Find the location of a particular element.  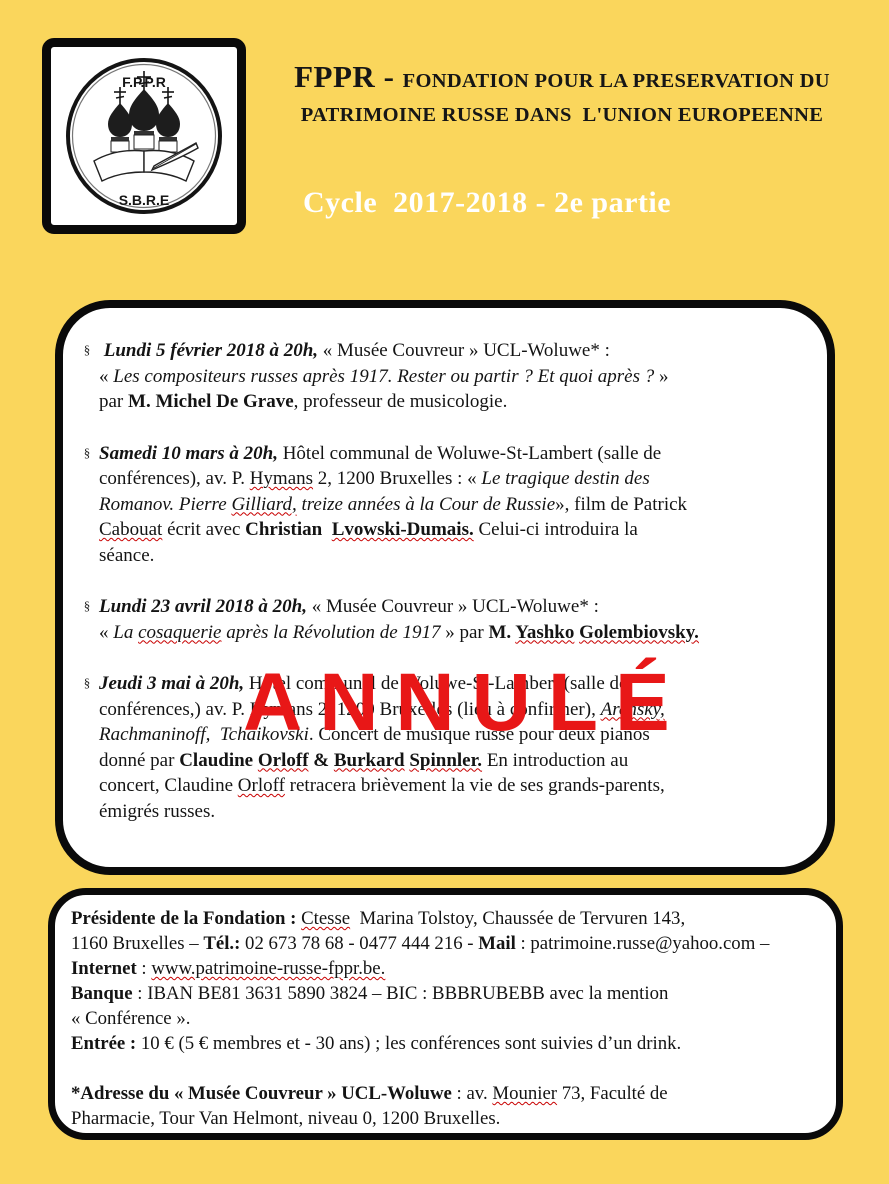

logo-bottom-label: S.B.R.E is located at coordinates (144, 200).